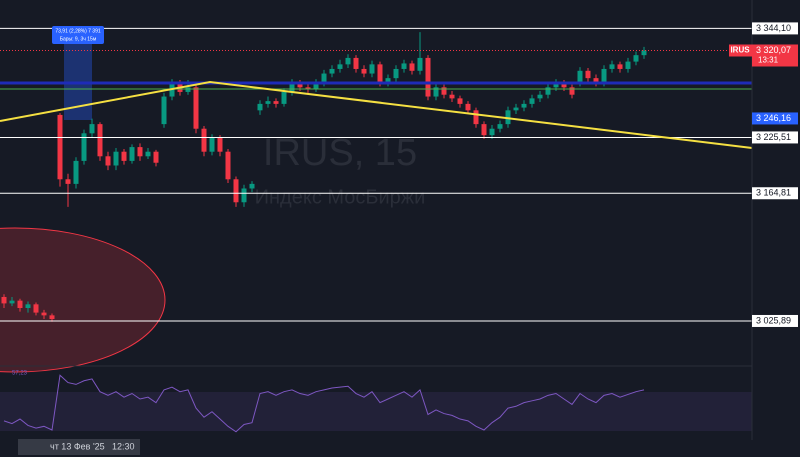  I want to click on rsi-band, so click(376, 411).